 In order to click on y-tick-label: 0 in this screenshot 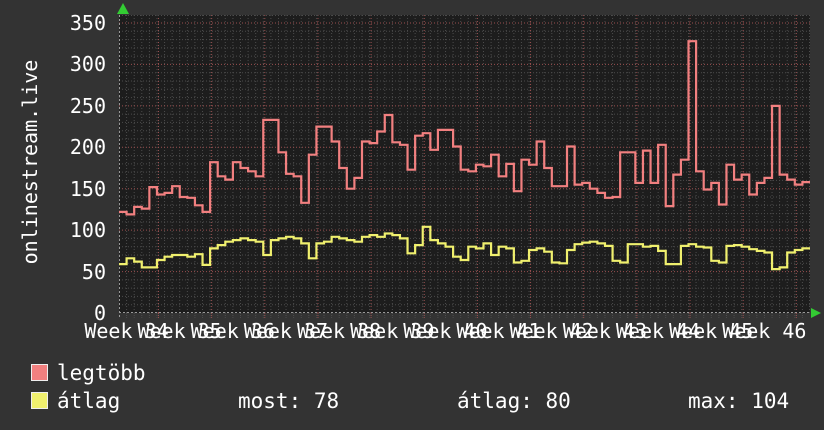, I will do `click(99, 313)`.